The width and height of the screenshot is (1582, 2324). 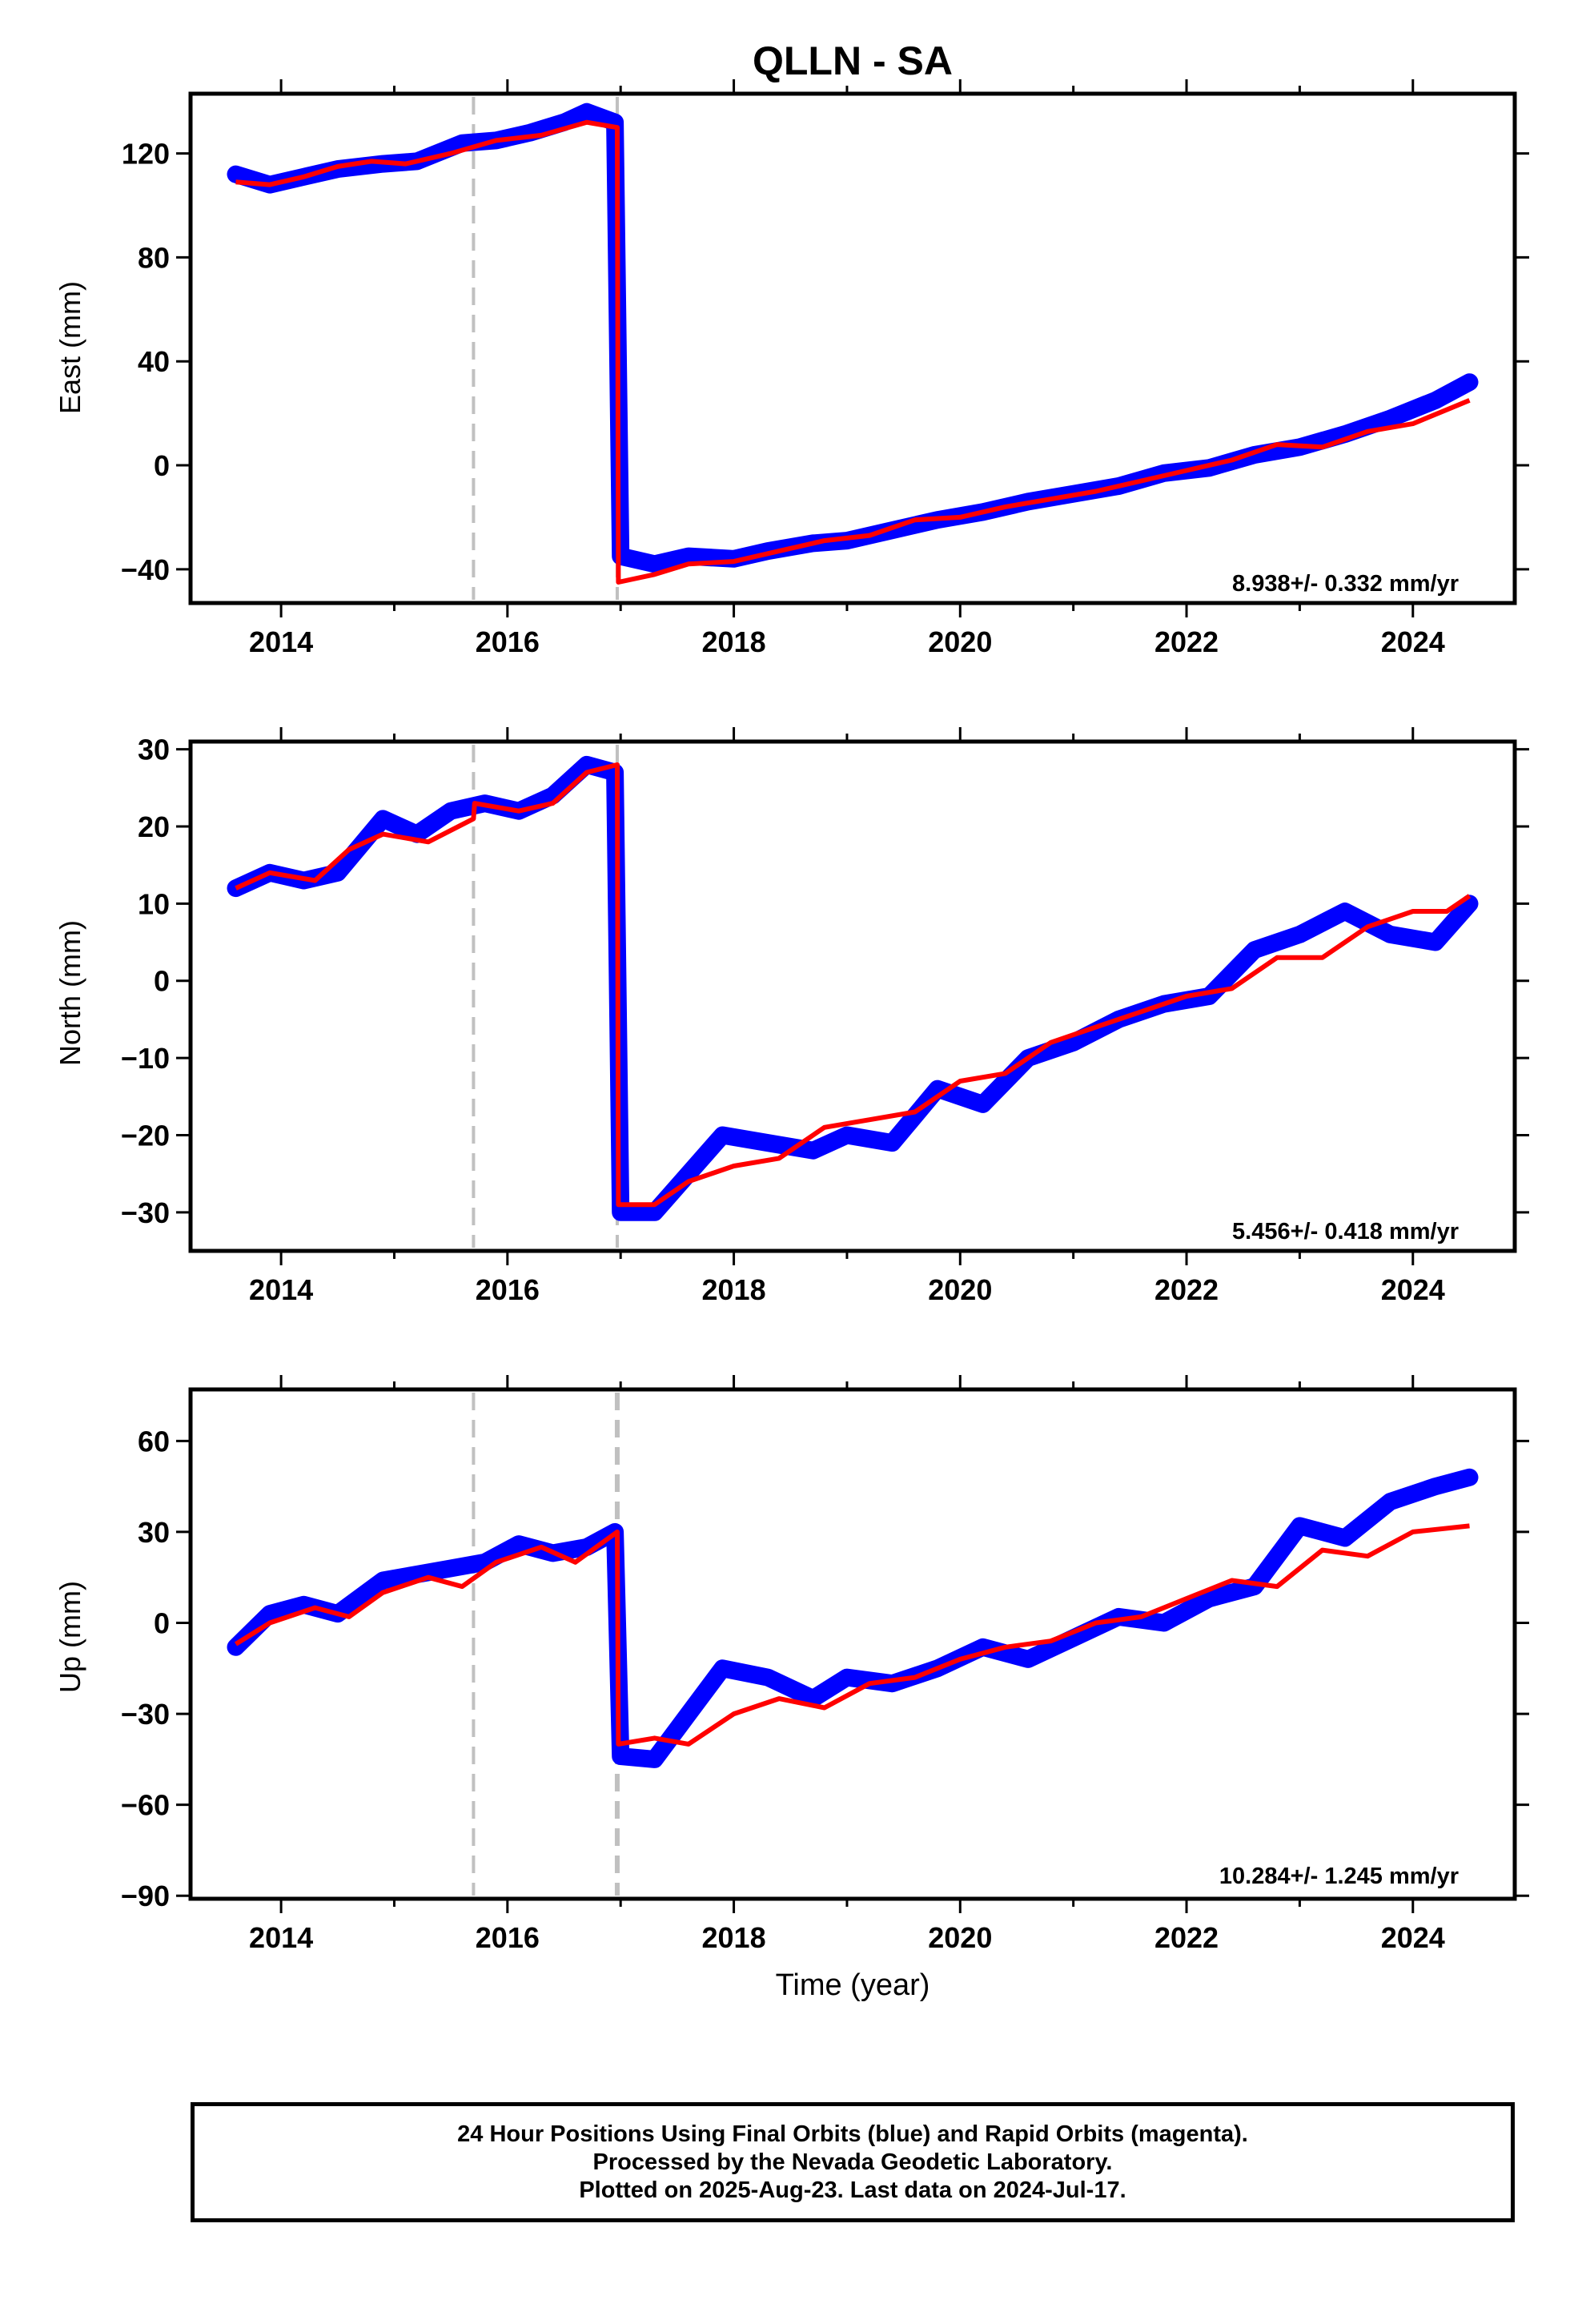 What do you see at coordinates (154, 361) in the screenshot?
I see `east-ytick-label: 40` at bounding box center [154, 361].